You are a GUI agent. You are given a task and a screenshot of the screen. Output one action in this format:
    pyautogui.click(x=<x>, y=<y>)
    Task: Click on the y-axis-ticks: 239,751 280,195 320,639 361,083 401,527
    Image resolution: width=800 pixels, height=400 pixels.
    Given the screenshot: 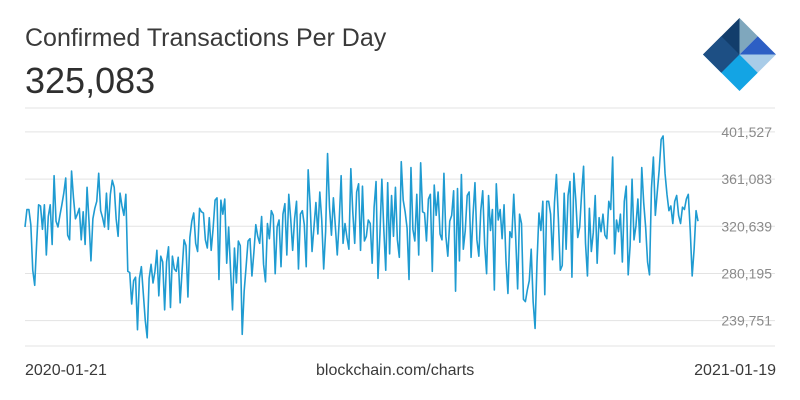 What is the action you would take?
    pyautogui.click(x=746, y=226)
    